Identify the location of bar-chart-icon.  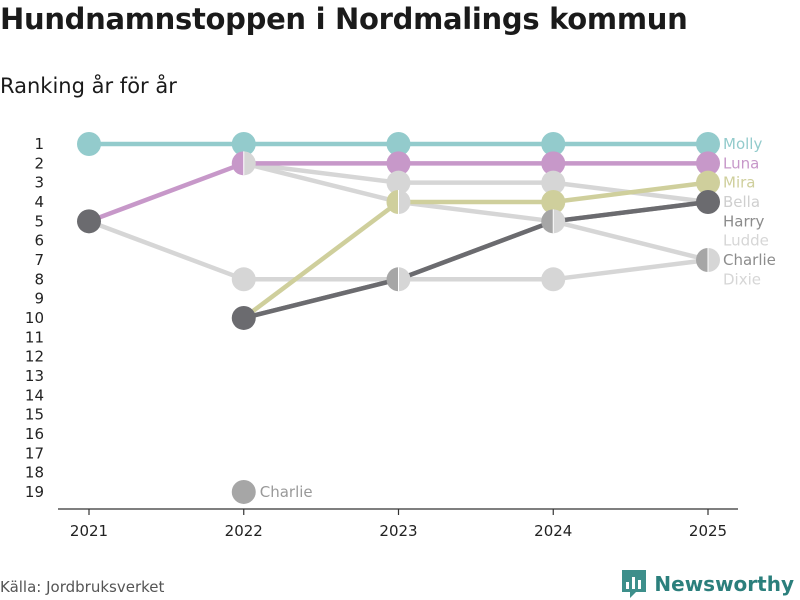
(634, 584).